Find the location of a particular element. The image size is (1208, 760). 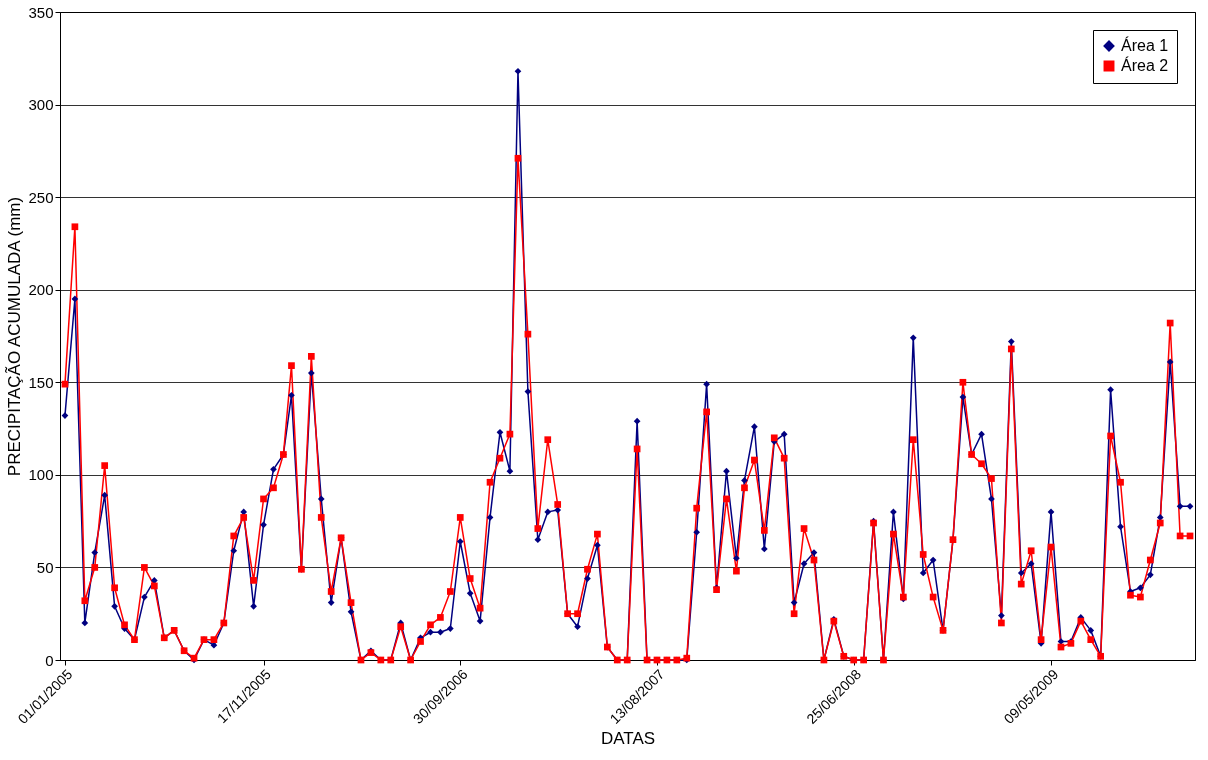

y-tick-label: 150 is located at coordinates (41, 382).